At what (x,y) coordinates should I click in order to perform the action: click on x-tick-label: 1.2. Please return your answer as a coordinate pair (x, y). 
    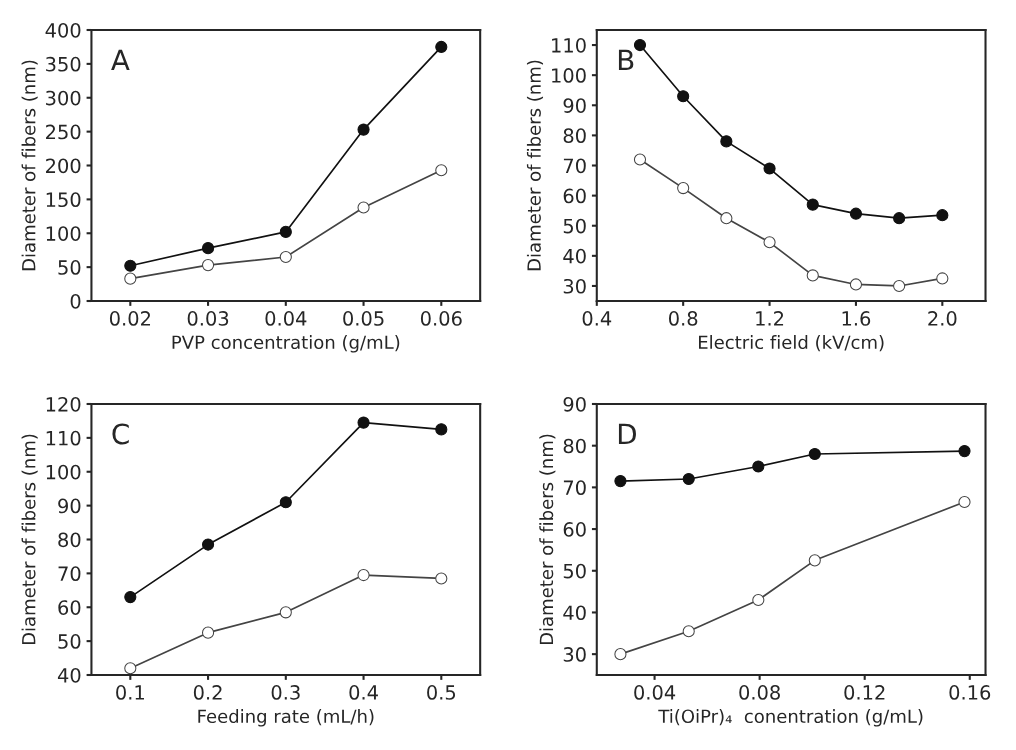
    Looking at the image, I should click on (770, 318).